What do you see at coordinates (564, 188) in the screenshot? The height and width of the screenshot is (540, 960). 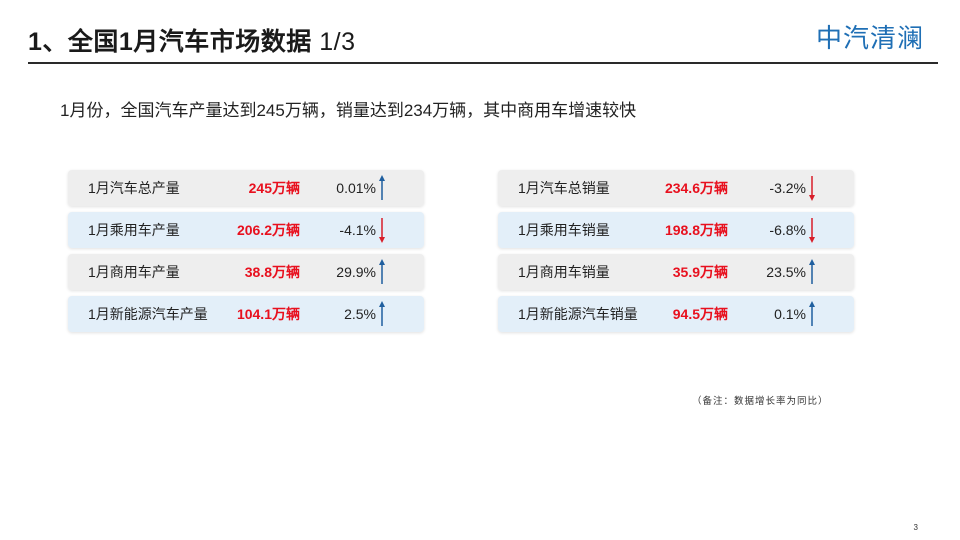 I see `metric-label: 1月汽车总销量` at bounding box center [564, 188].